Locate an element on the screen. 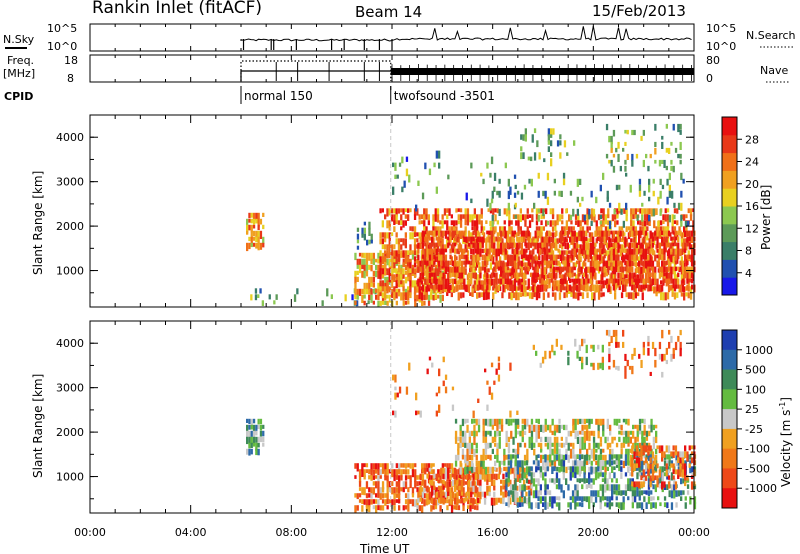  cpid-segment-label: normal 150 is located at coordinates (278, 96).